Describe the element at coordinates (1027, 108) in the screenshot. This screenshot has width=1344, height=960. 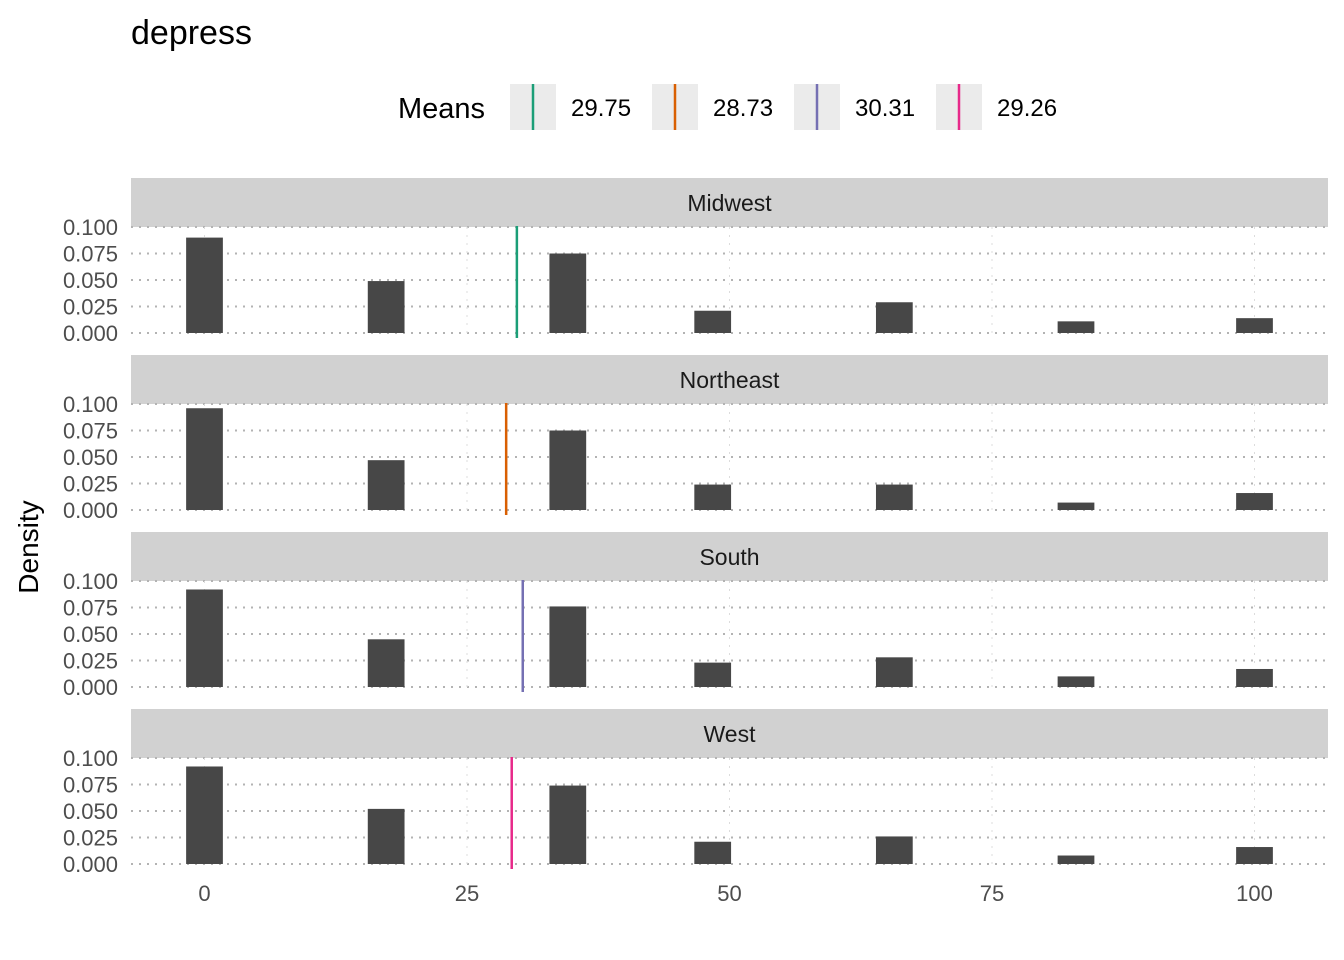
I see `legend-label: 29.26` at that location.